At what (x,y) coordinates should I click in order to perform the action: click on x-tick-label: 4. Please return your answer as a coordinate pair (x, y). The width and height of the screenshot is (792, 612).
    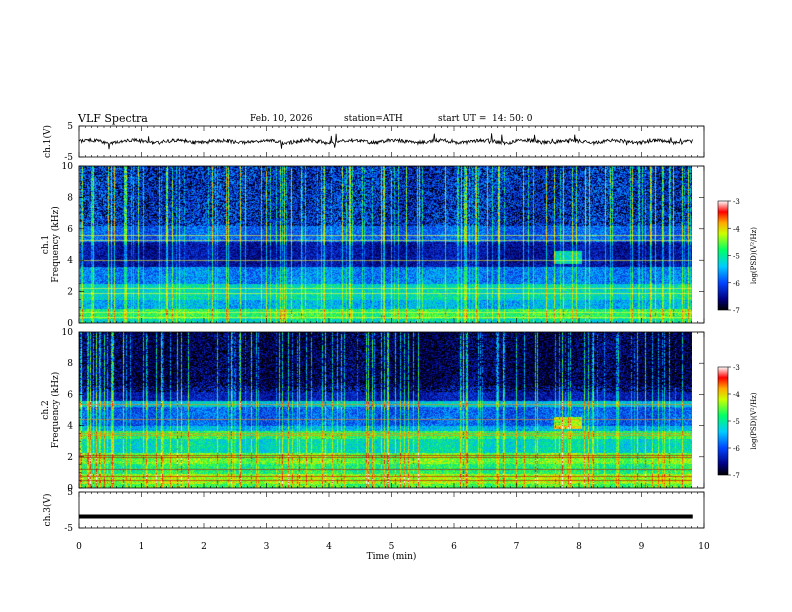
    Looking at the image, I should click on (329, 547).